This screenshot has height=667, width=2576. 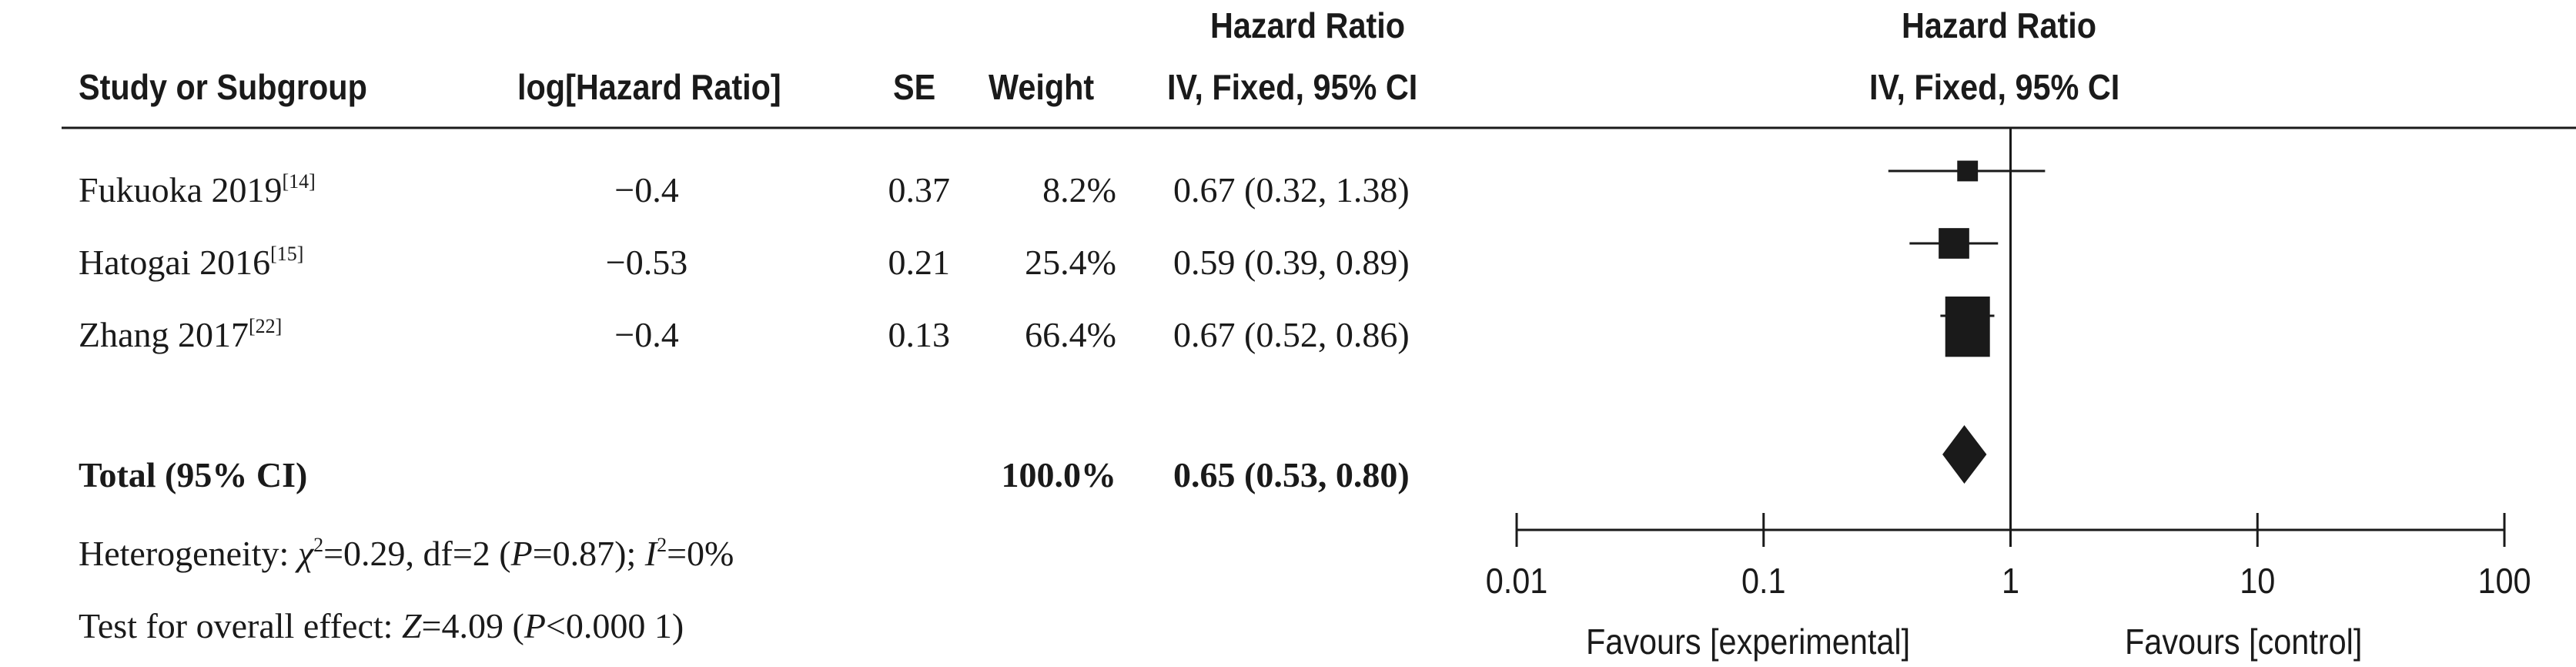 I want to click on header-study: Study or Subgroup, so click(x=223, y=87).